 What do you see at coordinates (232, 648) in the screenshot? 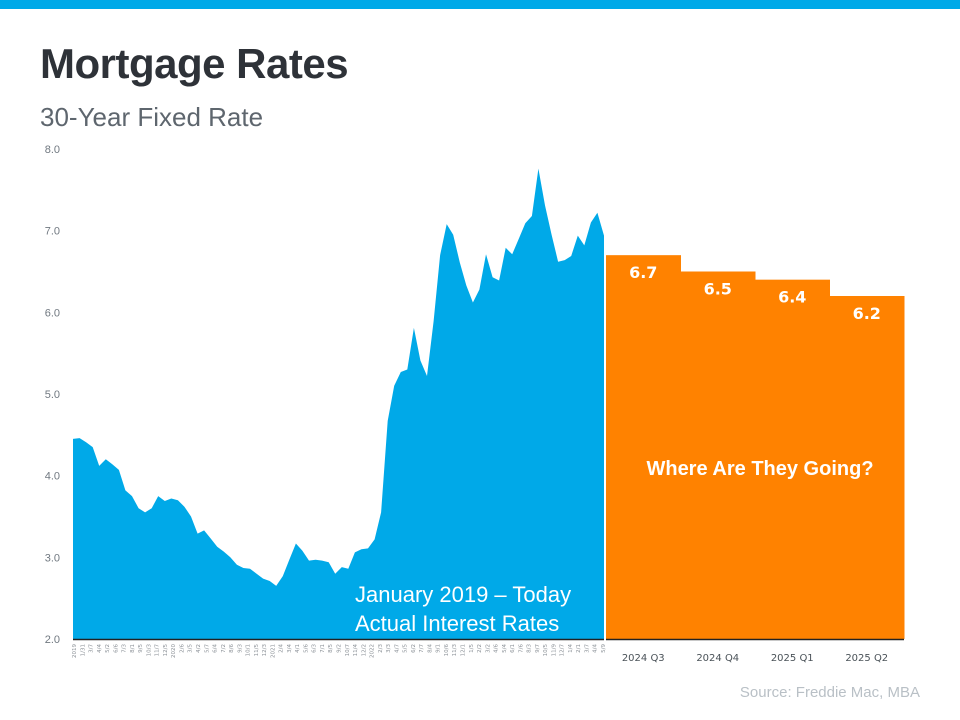
I see `x-tick-label: 8/6` at bounding box center [232, 648].